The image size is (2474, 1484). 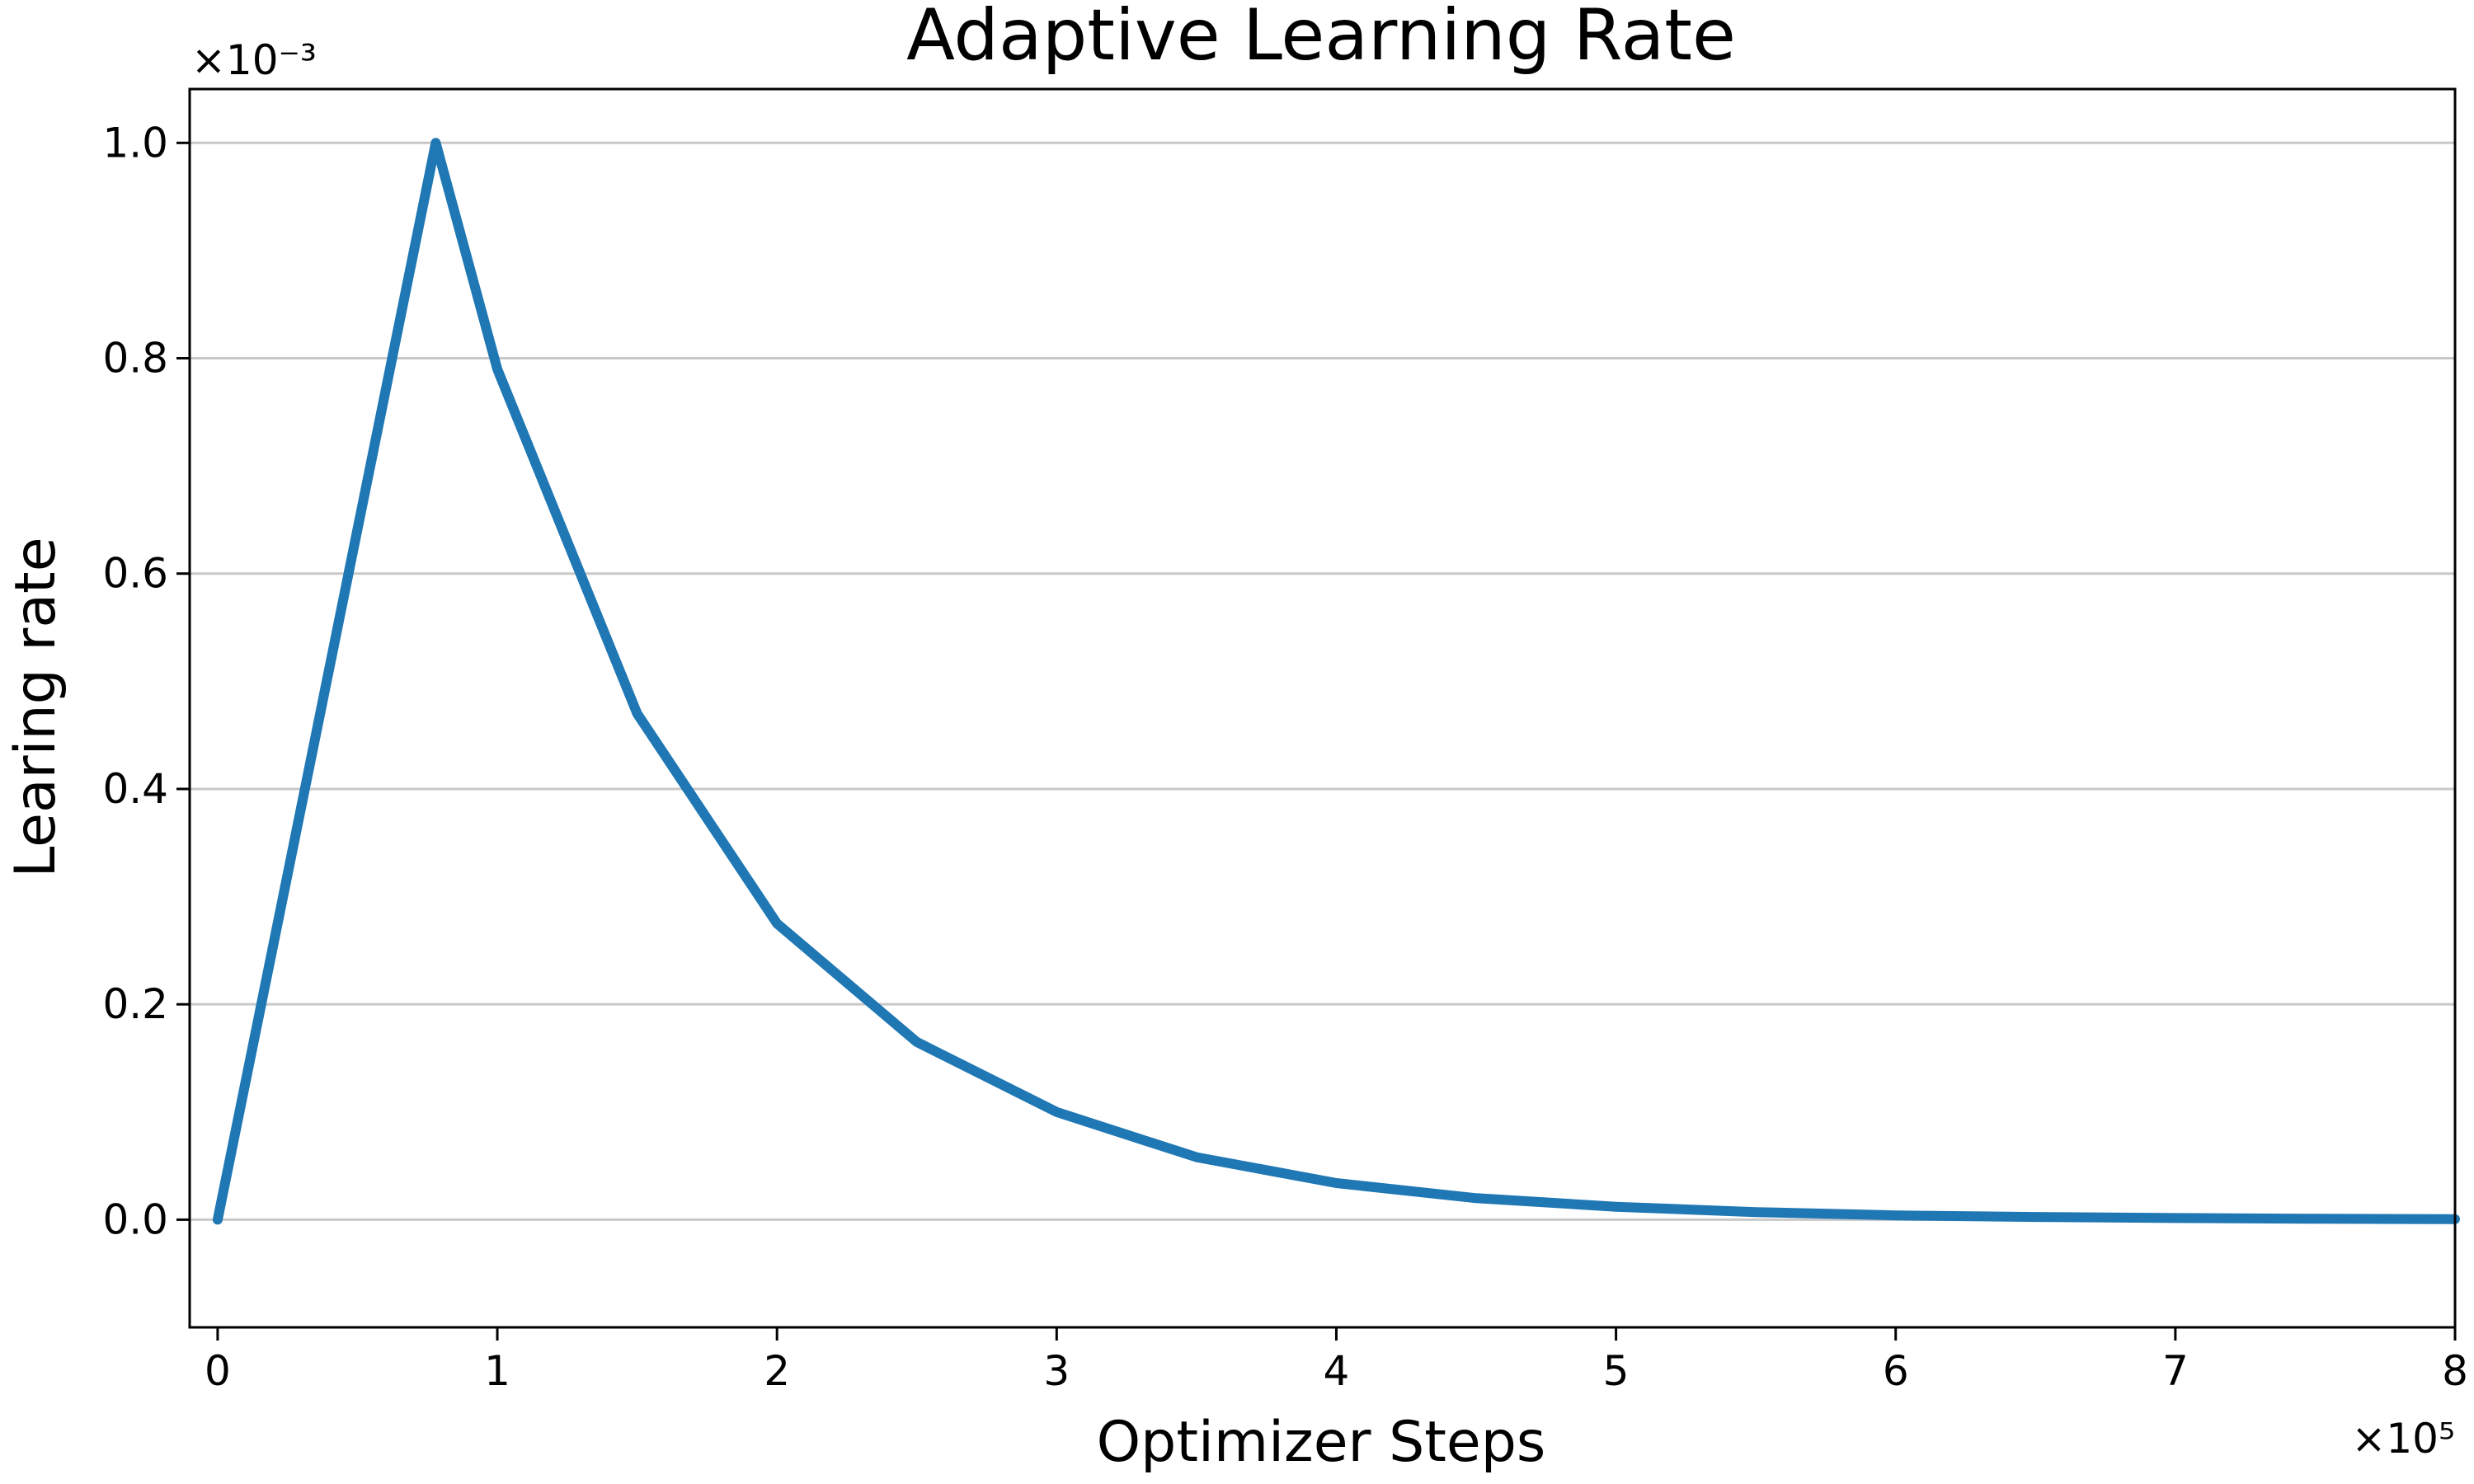 What do you see at coordinates (135, 789) in the screenshot?
I see `y-tick-label: 0.4` at bounding box center [135, 789].